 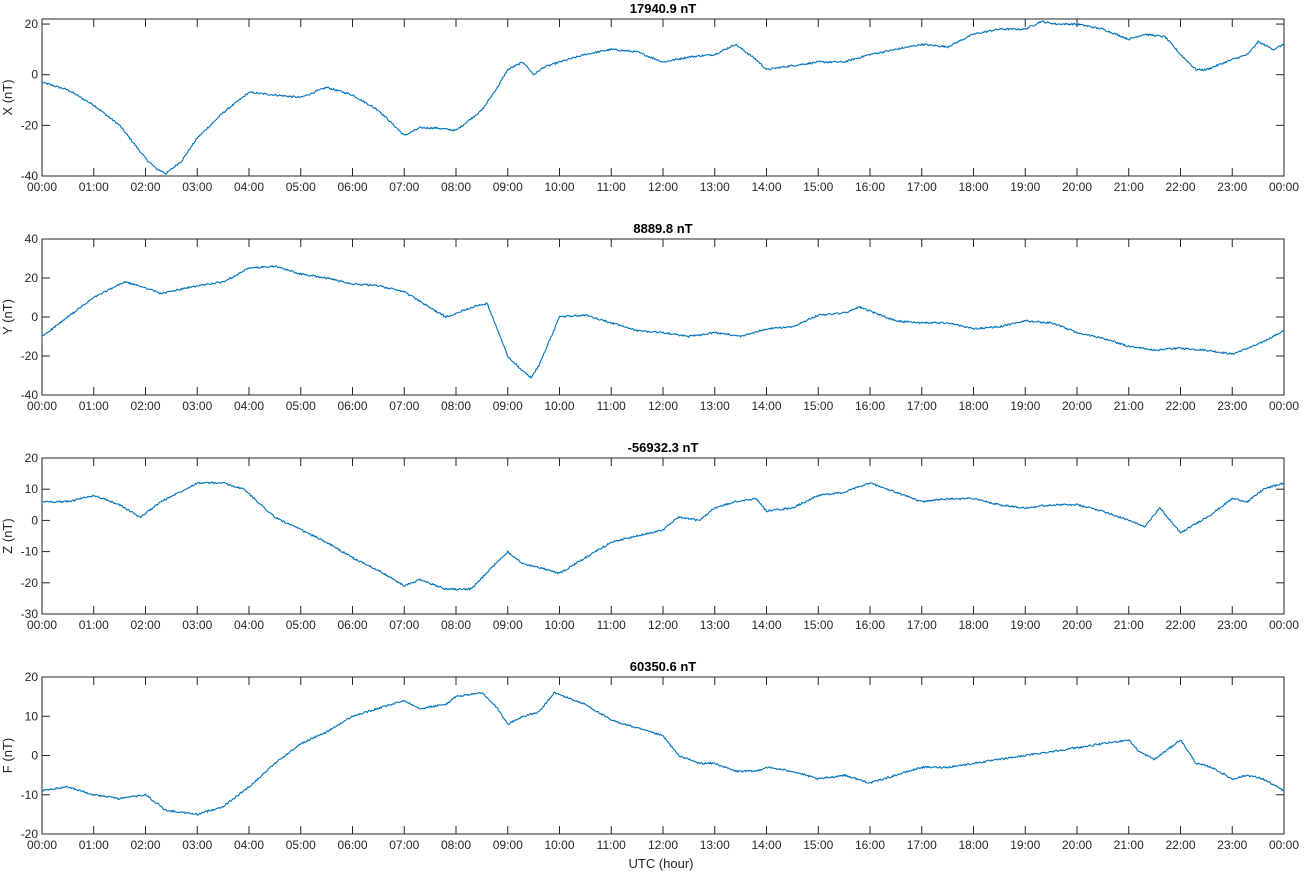 What do you see at coordinates (662, 228) in the screenshot?
I see `chart-title: 8889.8 nT` at bounding box center [662, 228].